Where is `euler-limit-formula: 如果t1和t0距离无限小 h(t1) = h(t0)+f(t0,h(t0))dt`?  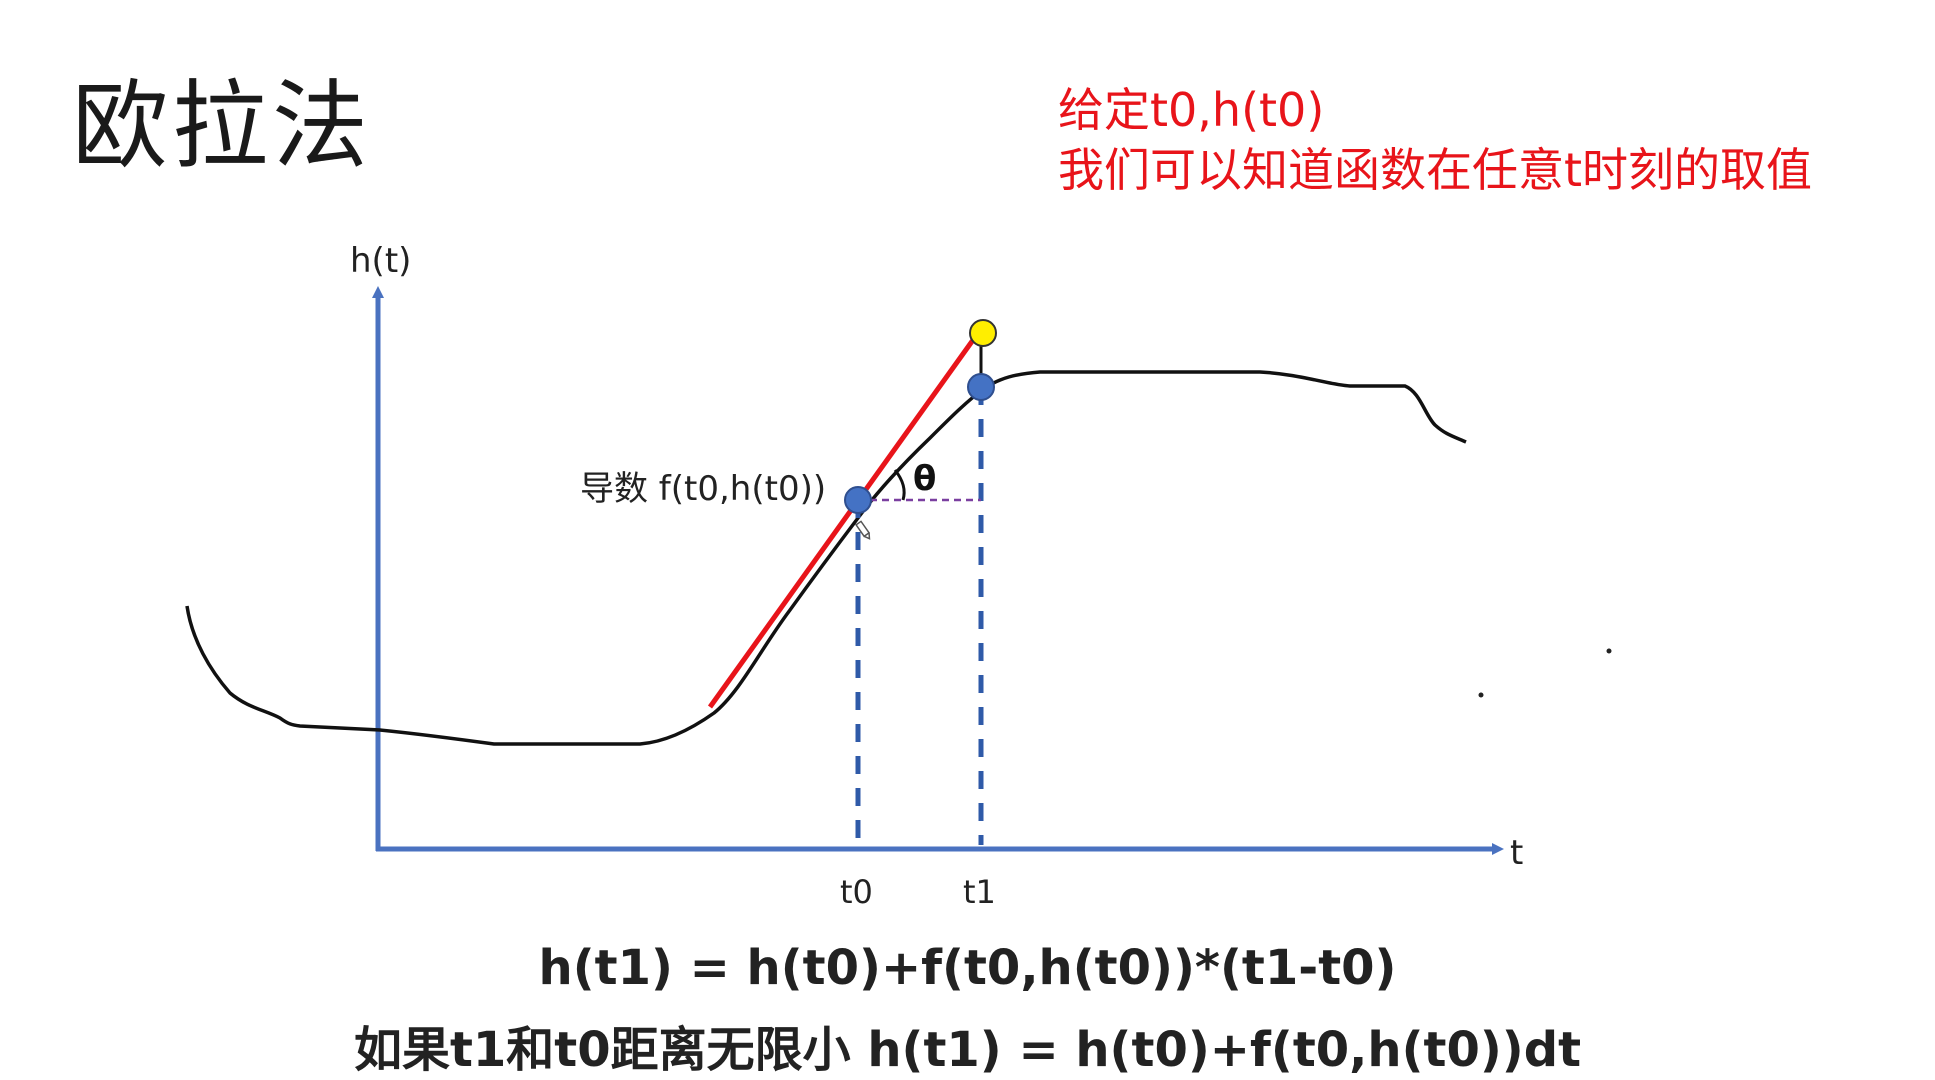
euler-limit-formula: 如果t1和t0距离无限小 h(t1) = h(t0)+f(t0,h(t0))dt is located at coordinates (967, 1050).